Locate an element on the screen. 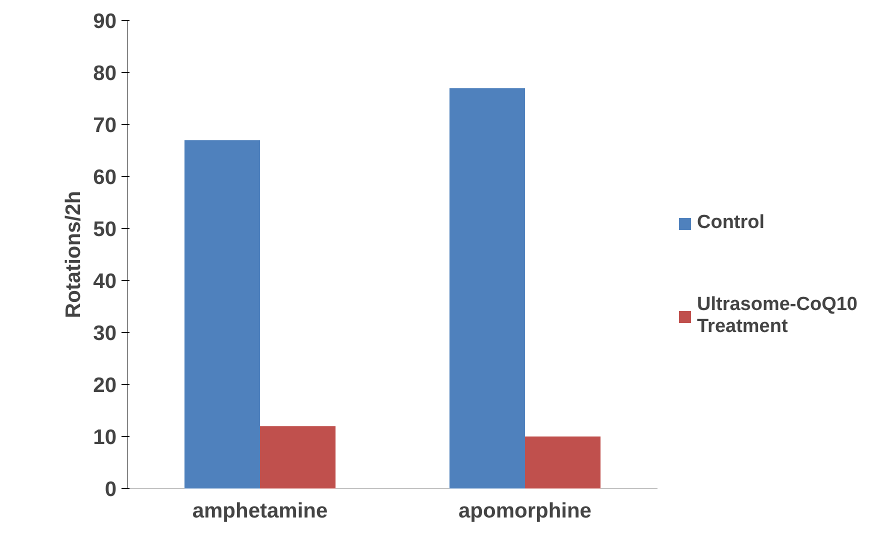  legend-label: Ultrasome-CoQ10 Treatment is located at coordinates (777, 316).